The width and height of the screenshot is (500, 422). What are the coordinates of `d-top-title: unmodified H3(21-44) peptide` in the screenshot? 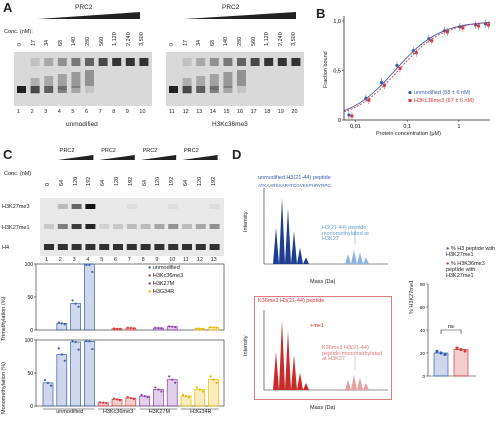 It's located at (294, 178).